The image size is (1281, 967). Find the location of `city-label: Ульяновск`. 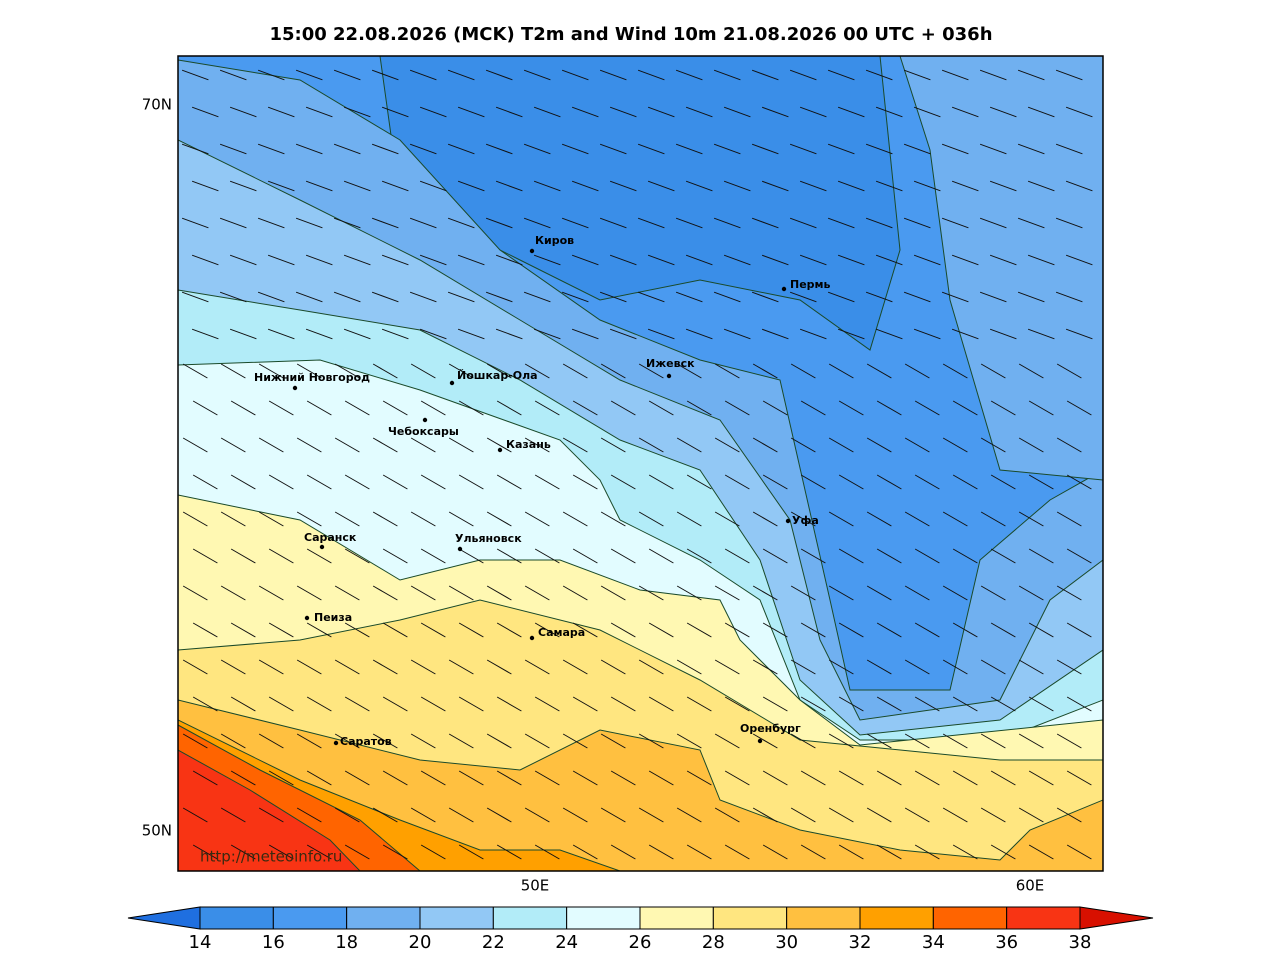

city-label: Ульяновск is located at coordinates (488, 538).